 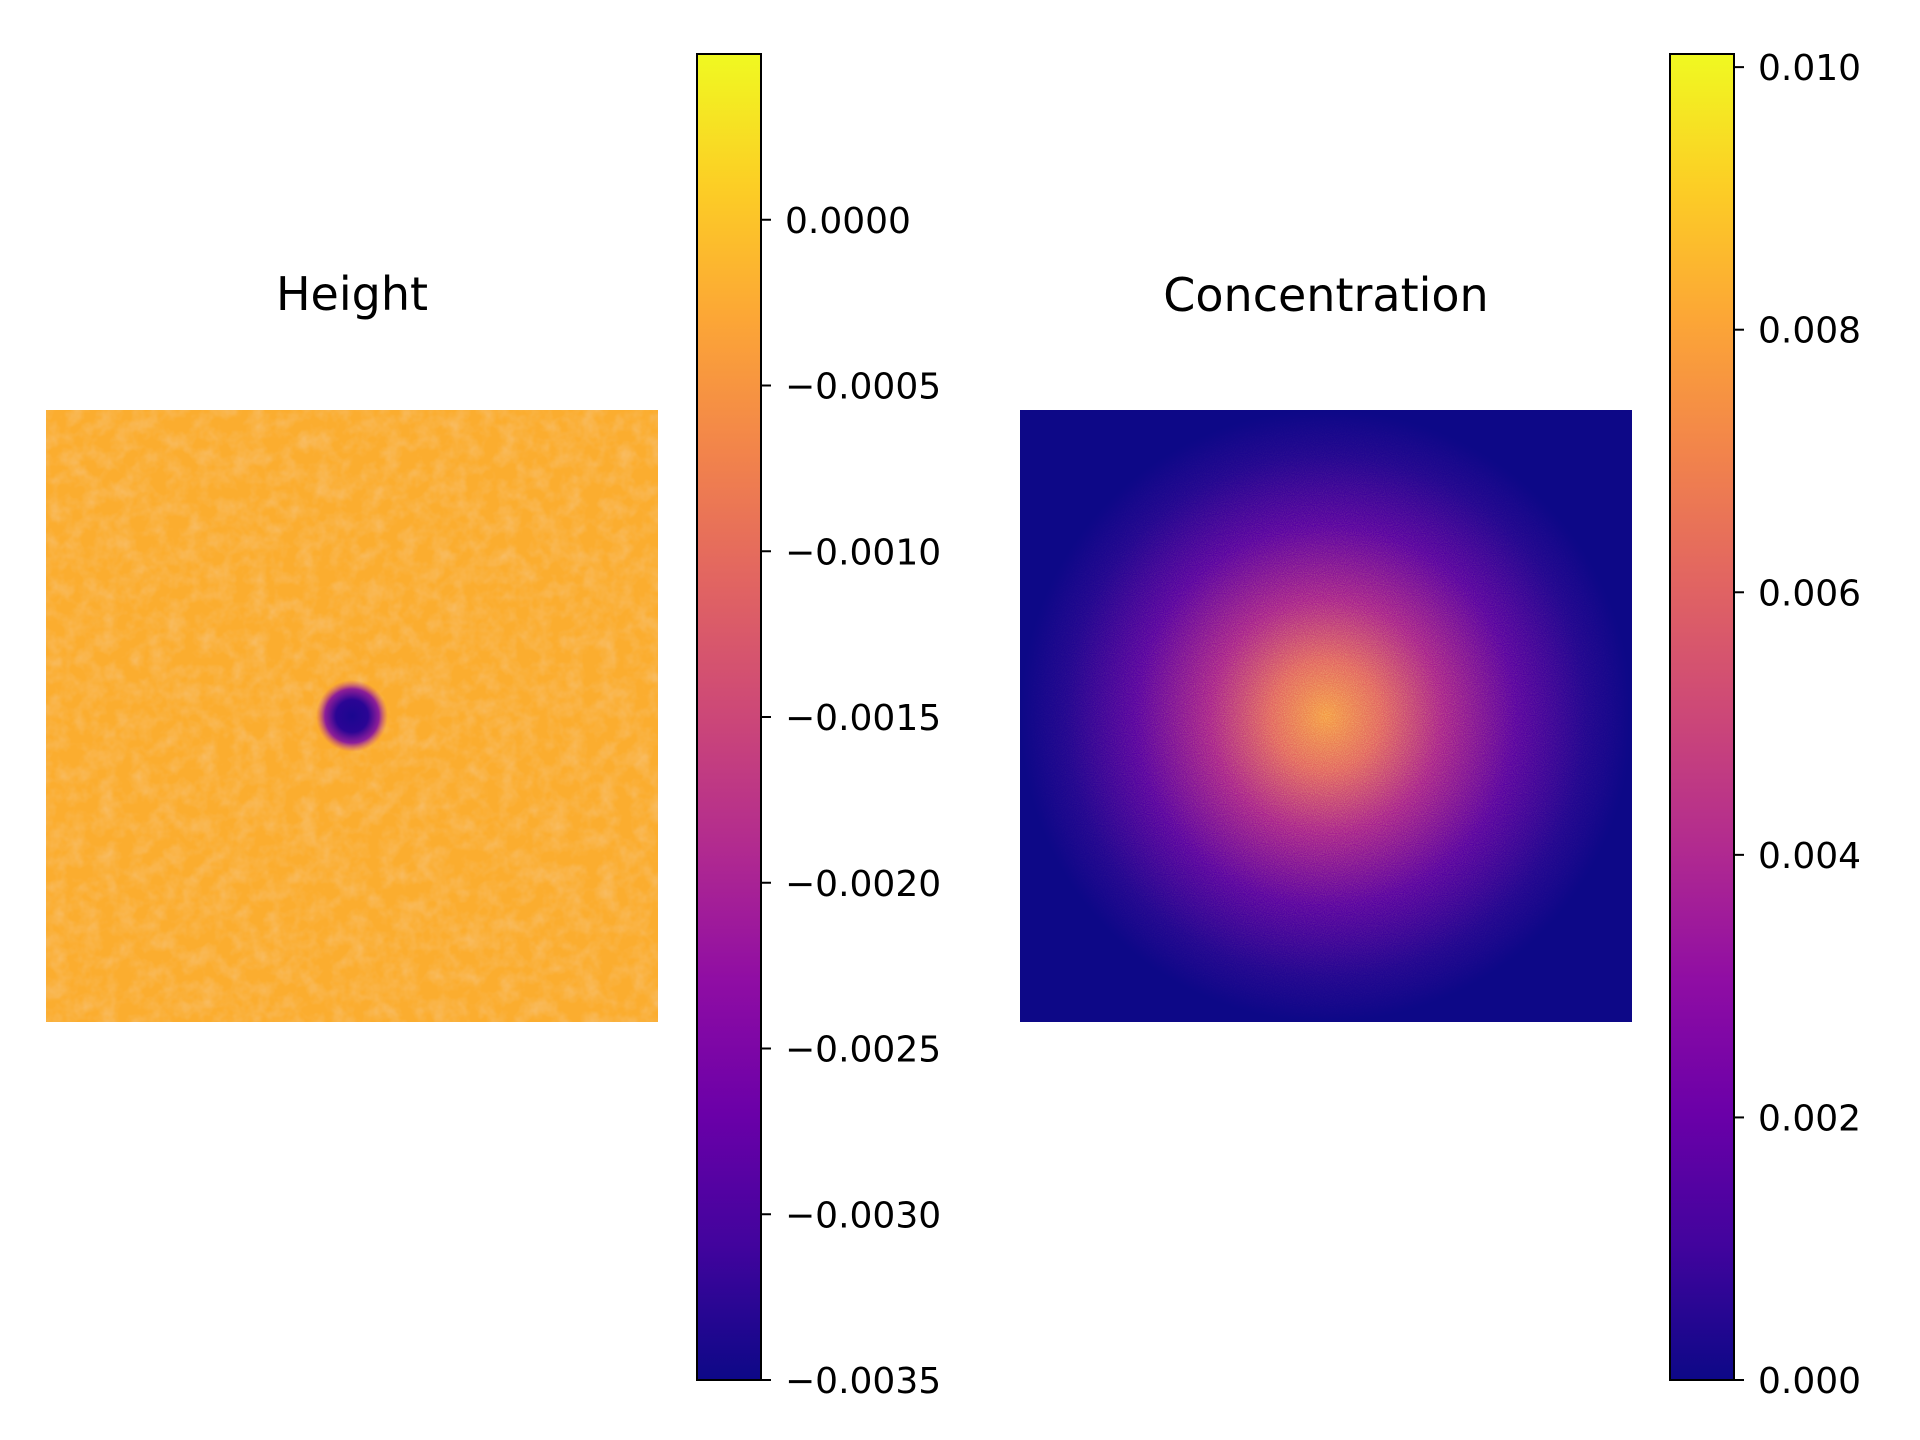 What do you see at coordinates (863, 387) in the screenshot?
I see `height-colorbar-tick-label: −0.0005` at bounding box center [863, 387].